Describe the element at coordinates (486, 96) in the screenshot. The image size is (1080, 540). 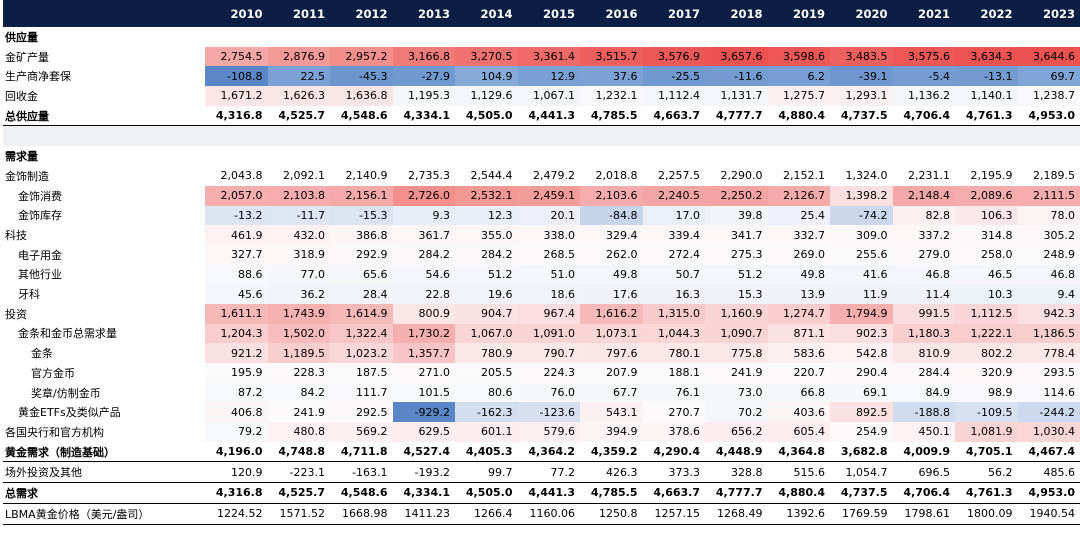
I see `value-cell: 1,129.6` at that location.